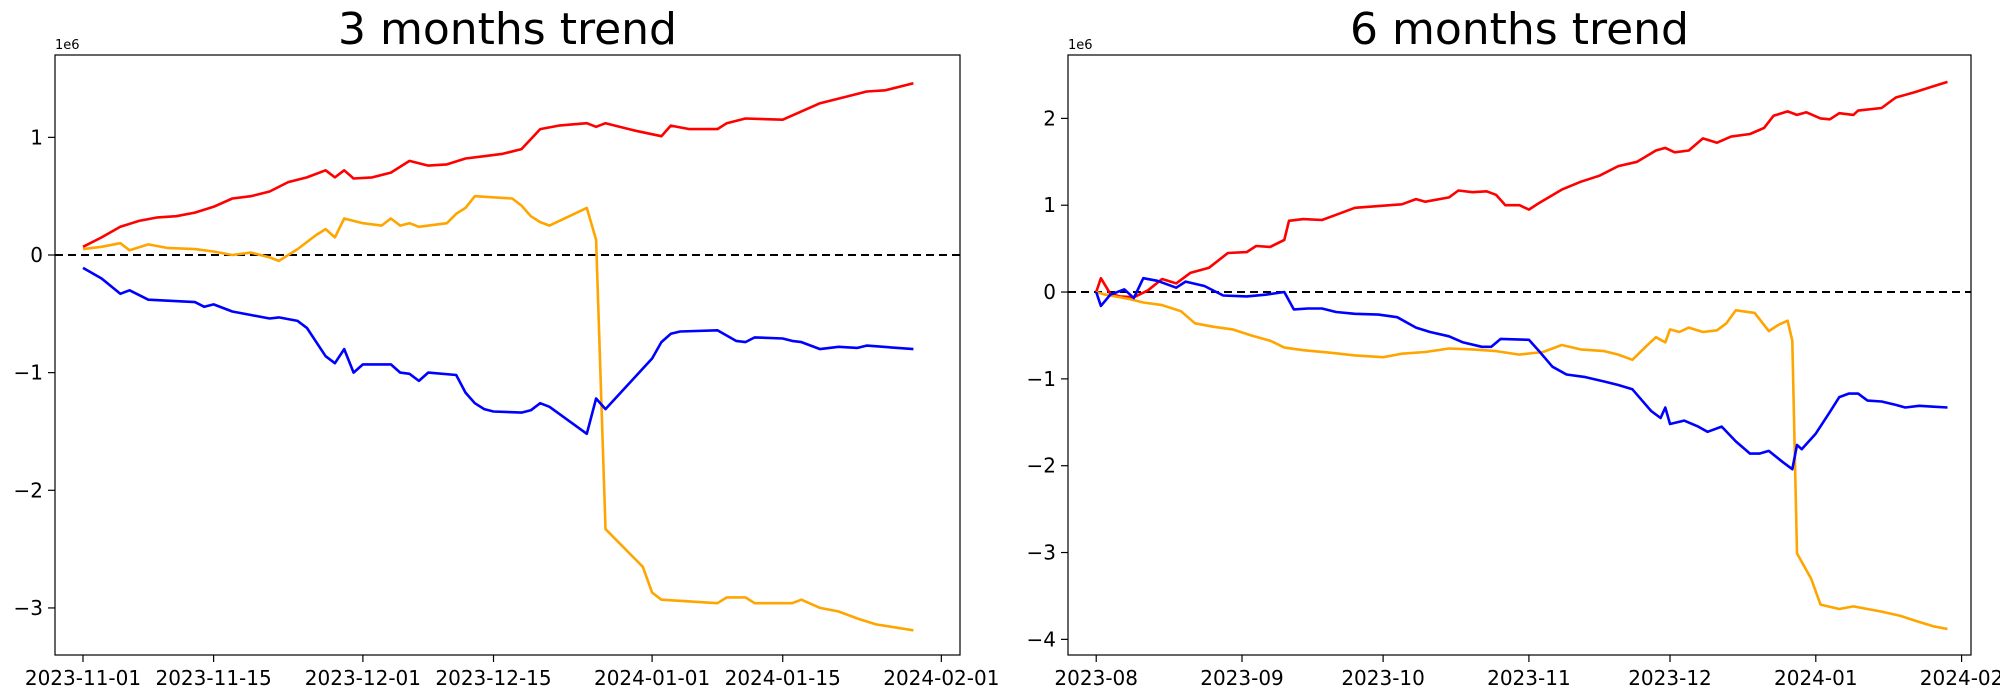 This screenshot has height=700, width=2000. I want to click on x-tick-label: 2023-08, so click(1096, 678).